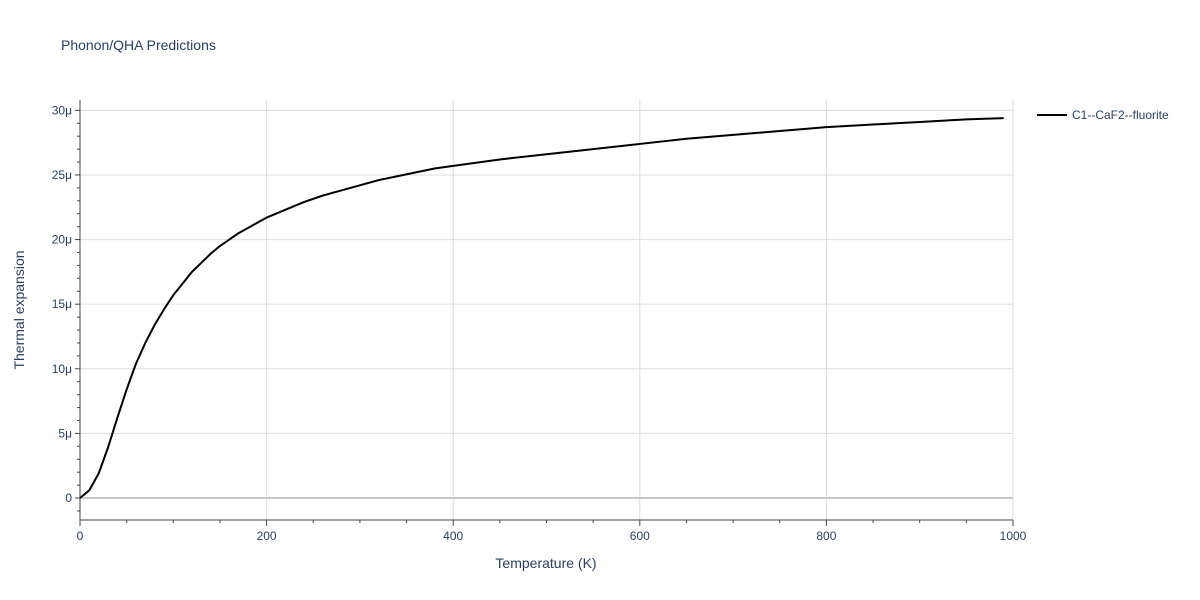 The width and height of the screenshot is (1200, 600). I want to click on y-tick-label: 5μ, so click(65, 433).